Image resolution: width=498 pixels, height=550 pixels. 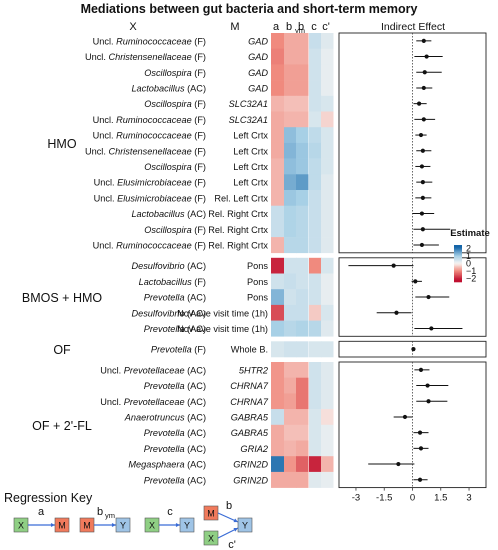 What do you see at coordinates (172, 282) in the screenshot?
I see `row-x-label: Lactobacillus (F)` at bounding box center [172, 282].